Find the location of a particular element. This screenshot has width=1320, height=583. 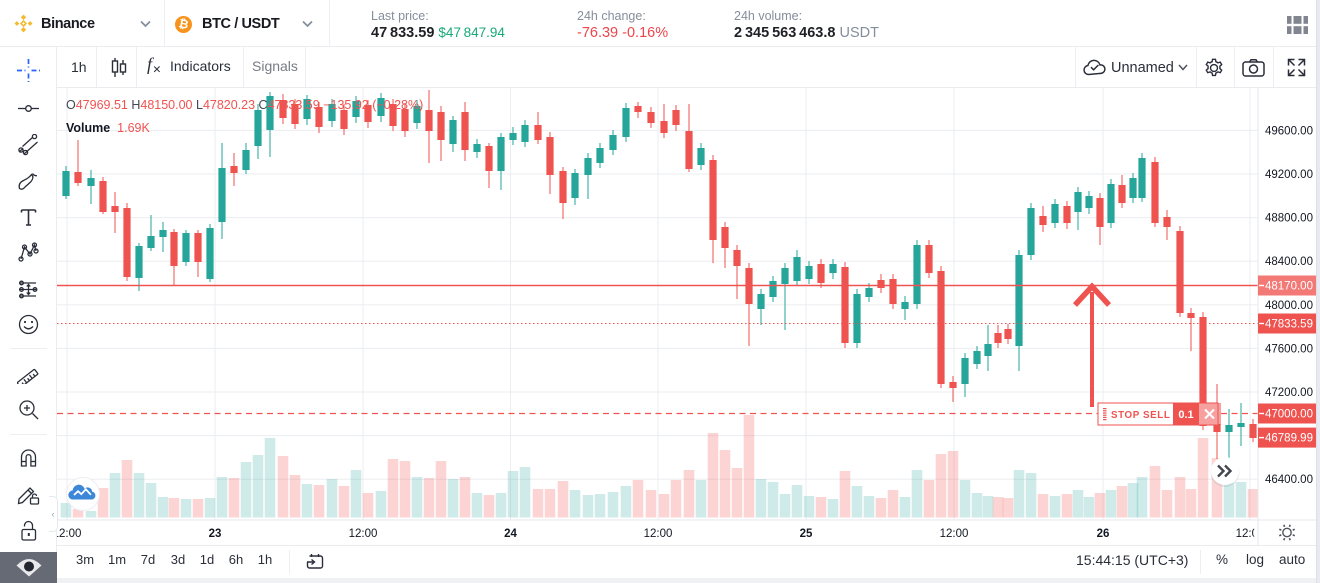

svg-text: 0.1 is located at coordinates (1185, 415).